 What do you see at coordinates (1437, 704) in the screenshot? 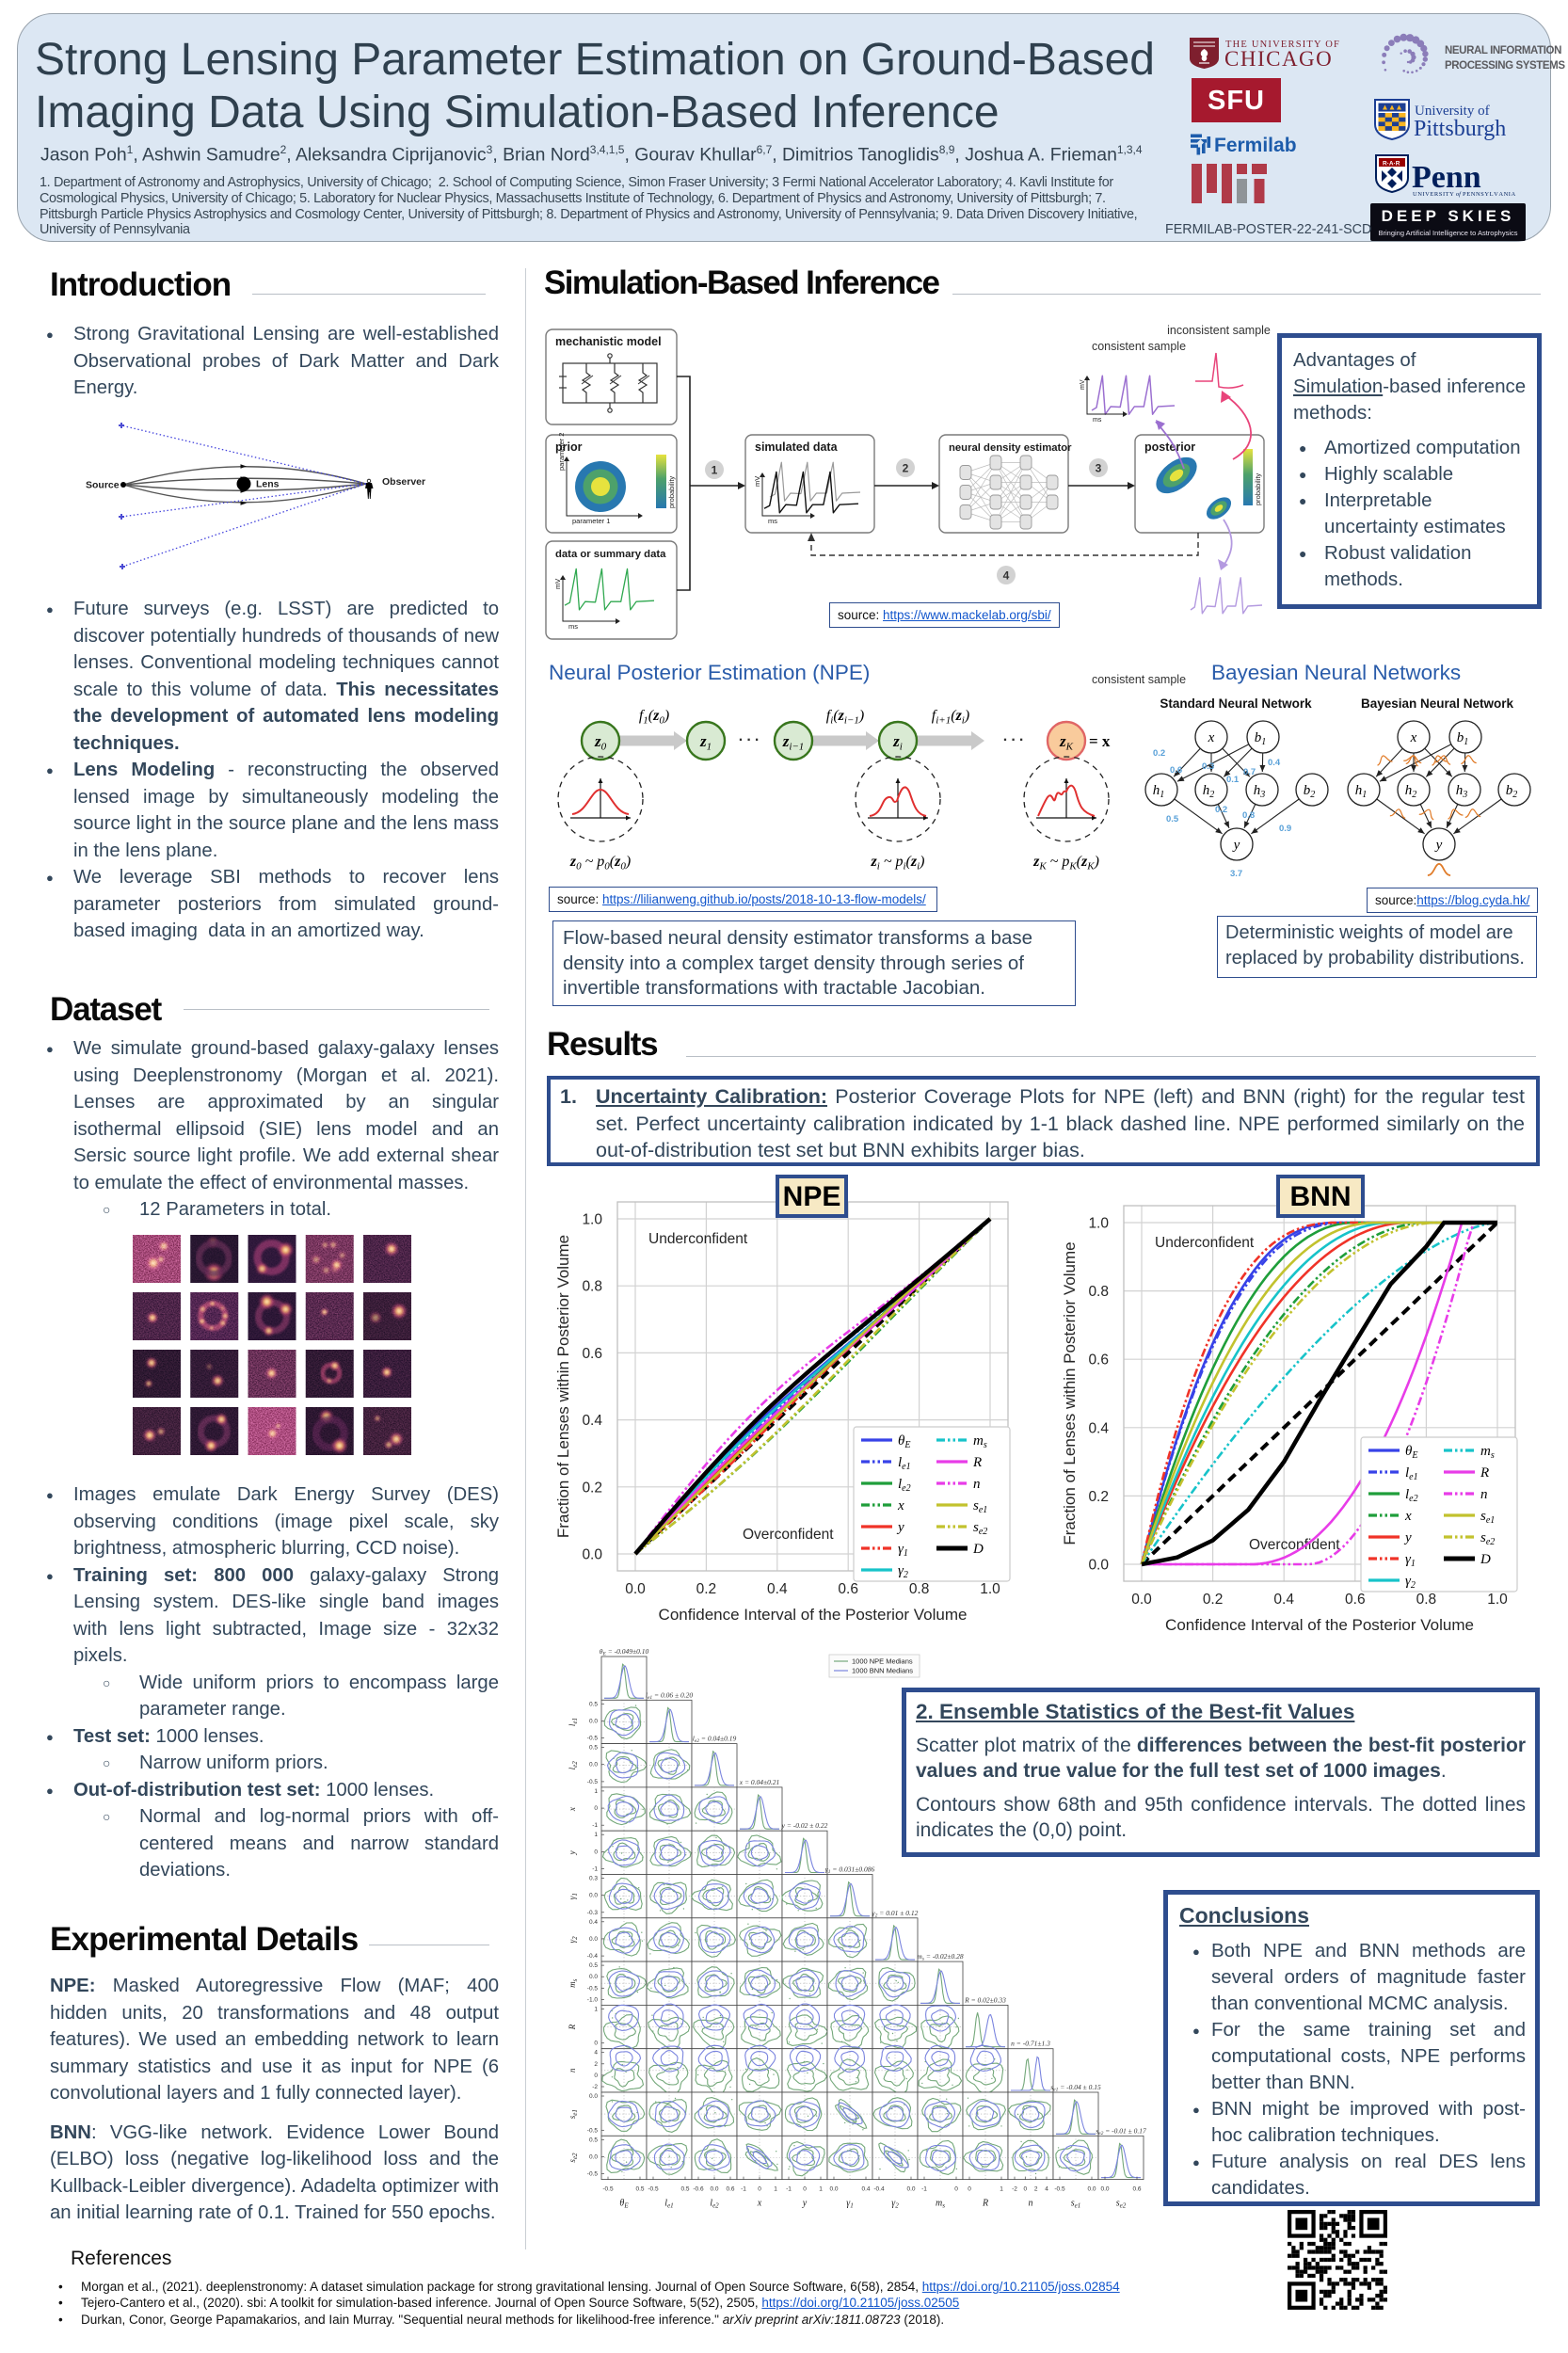
I see `svg-text: Bayesian Neural Network` at bounding box center [1437, 704].